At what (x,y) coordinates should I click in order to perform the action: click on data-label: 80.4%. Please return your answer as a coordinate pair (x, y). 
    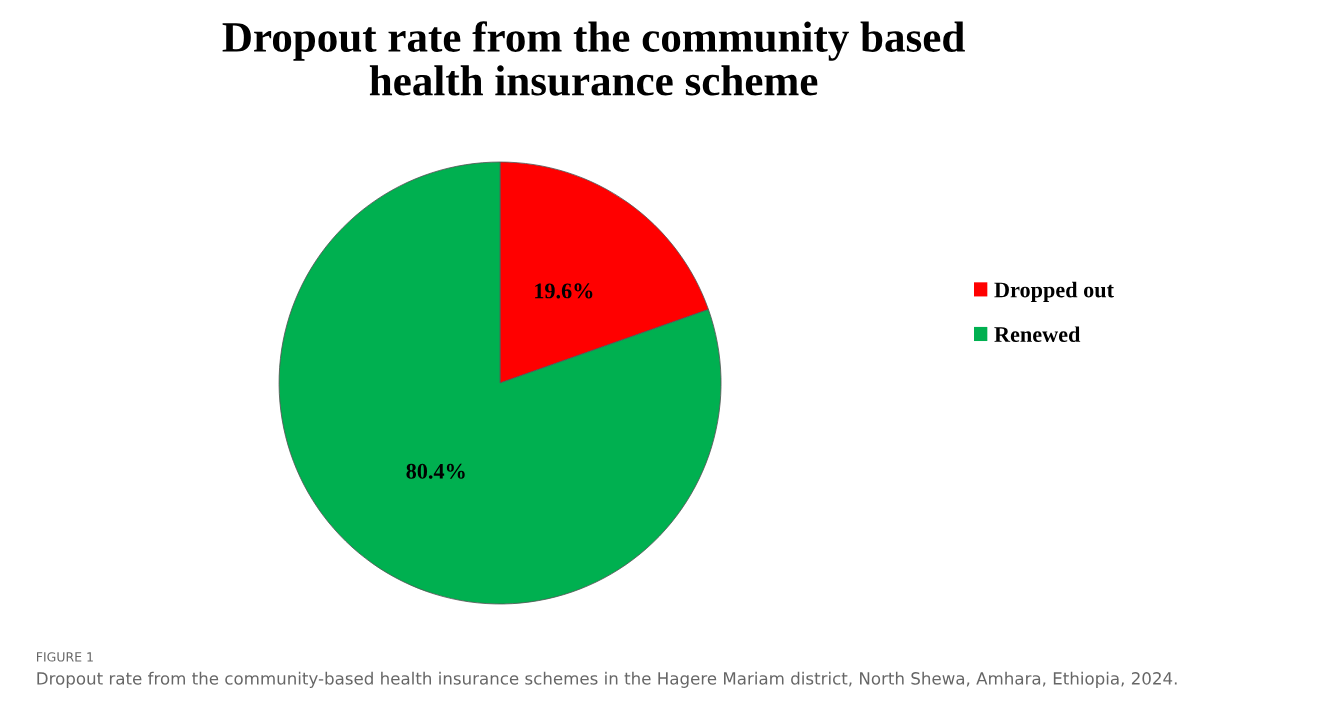
    Looking at the image, I should click on (435, 471).